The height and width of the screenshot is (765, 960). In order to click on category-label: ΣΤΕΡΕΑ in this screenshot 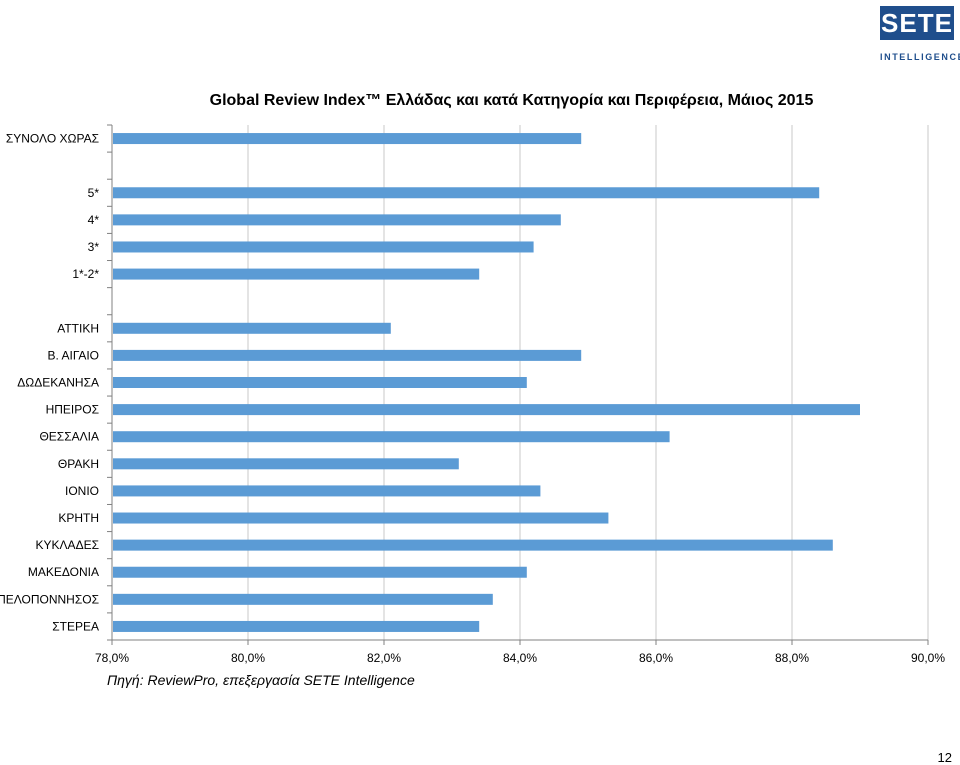, I will do `click(75, 626)`.